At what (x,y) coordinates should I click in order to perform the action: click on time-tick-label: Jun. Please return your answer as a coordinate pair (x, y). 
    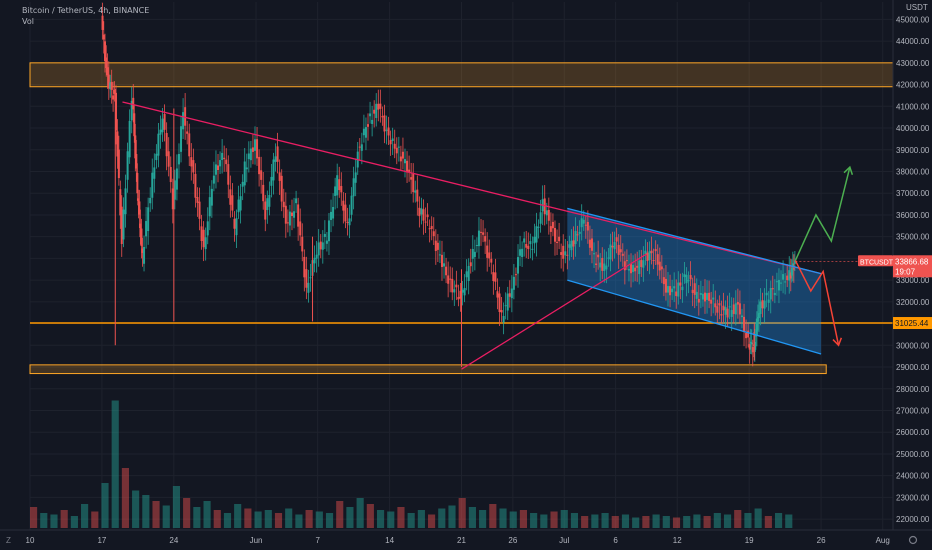
    Looking at the image, I should click on (256, 540).